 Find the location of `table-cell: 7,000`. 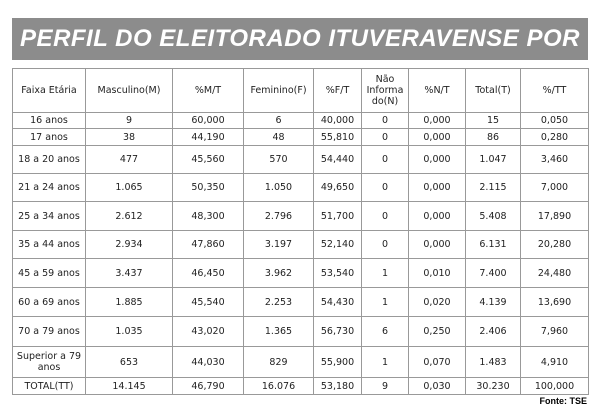

table-cell: 7,000 is located at coordinates (554, 187).